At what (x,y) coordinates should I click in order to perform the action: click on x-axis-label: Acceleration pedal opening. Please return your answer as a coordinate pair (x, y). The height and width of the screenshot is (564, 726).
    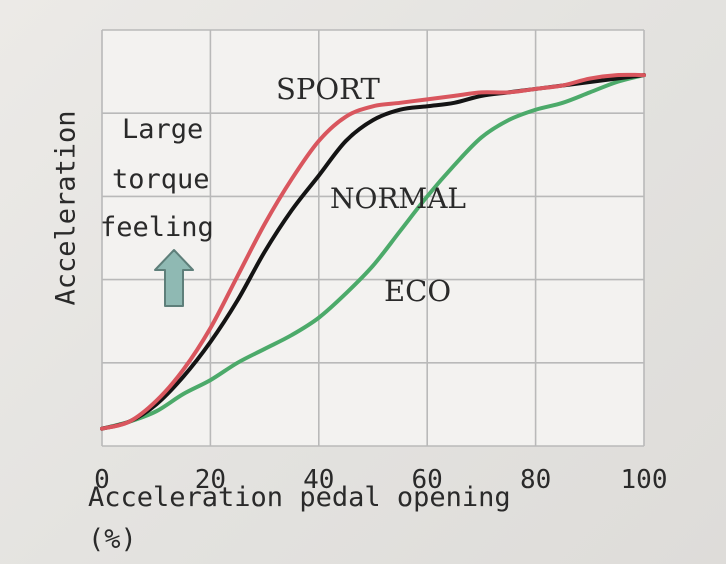
    Looking at the image, I should click on (299, 497).